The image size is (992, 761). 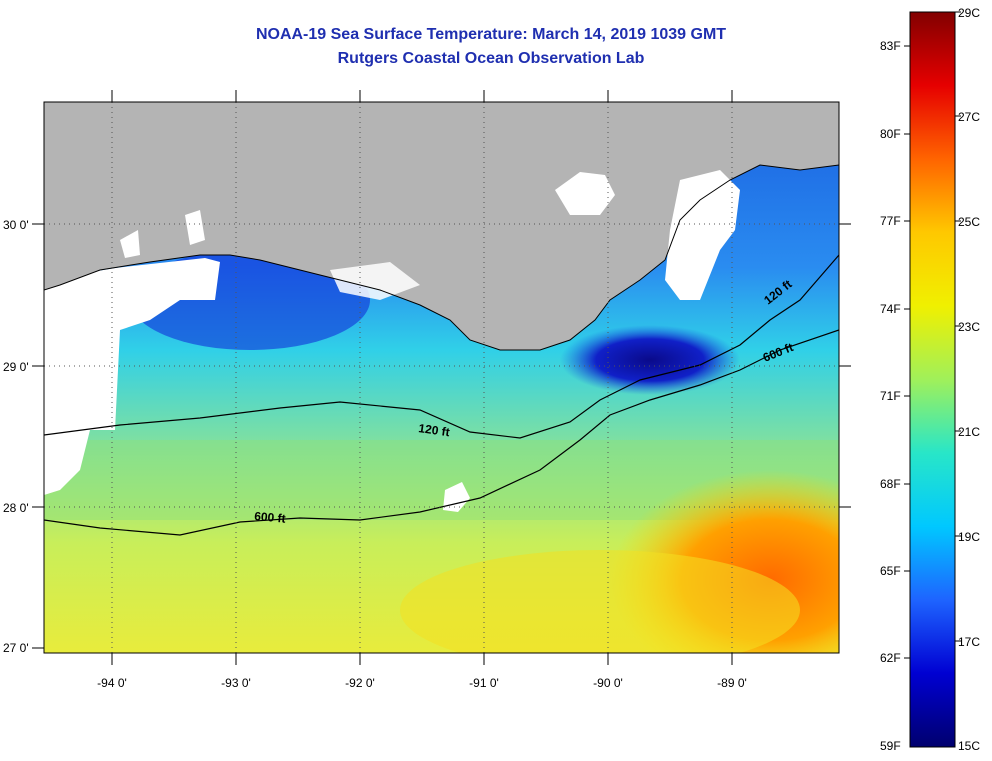 I want to click on lon-label-90: -90 0', so click(x=608, y=683).